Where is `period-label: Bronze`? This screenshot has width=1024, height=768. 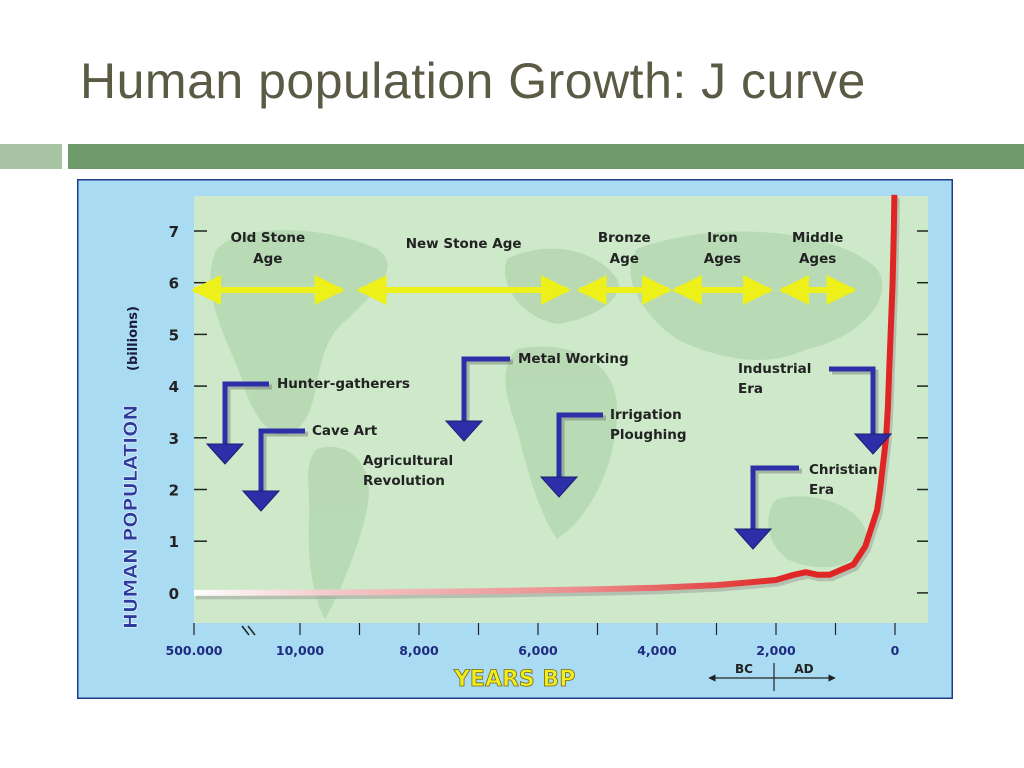 period-label: Bronze is located at coordinates (624, 238).